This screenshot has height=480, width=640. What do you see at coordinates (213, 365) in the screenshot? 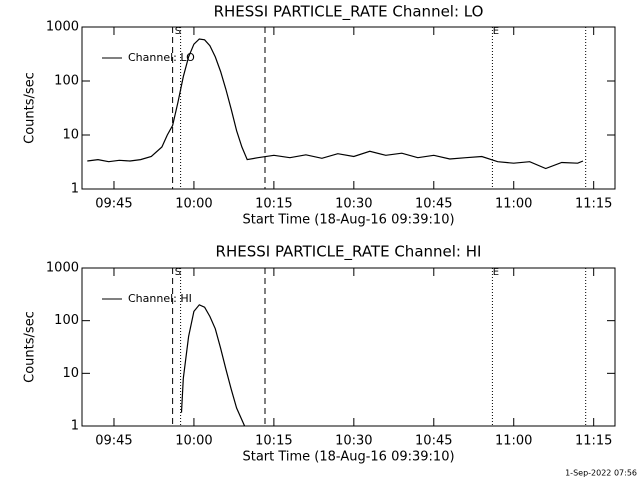
I see `data-line` at bounding box center [213, 365].